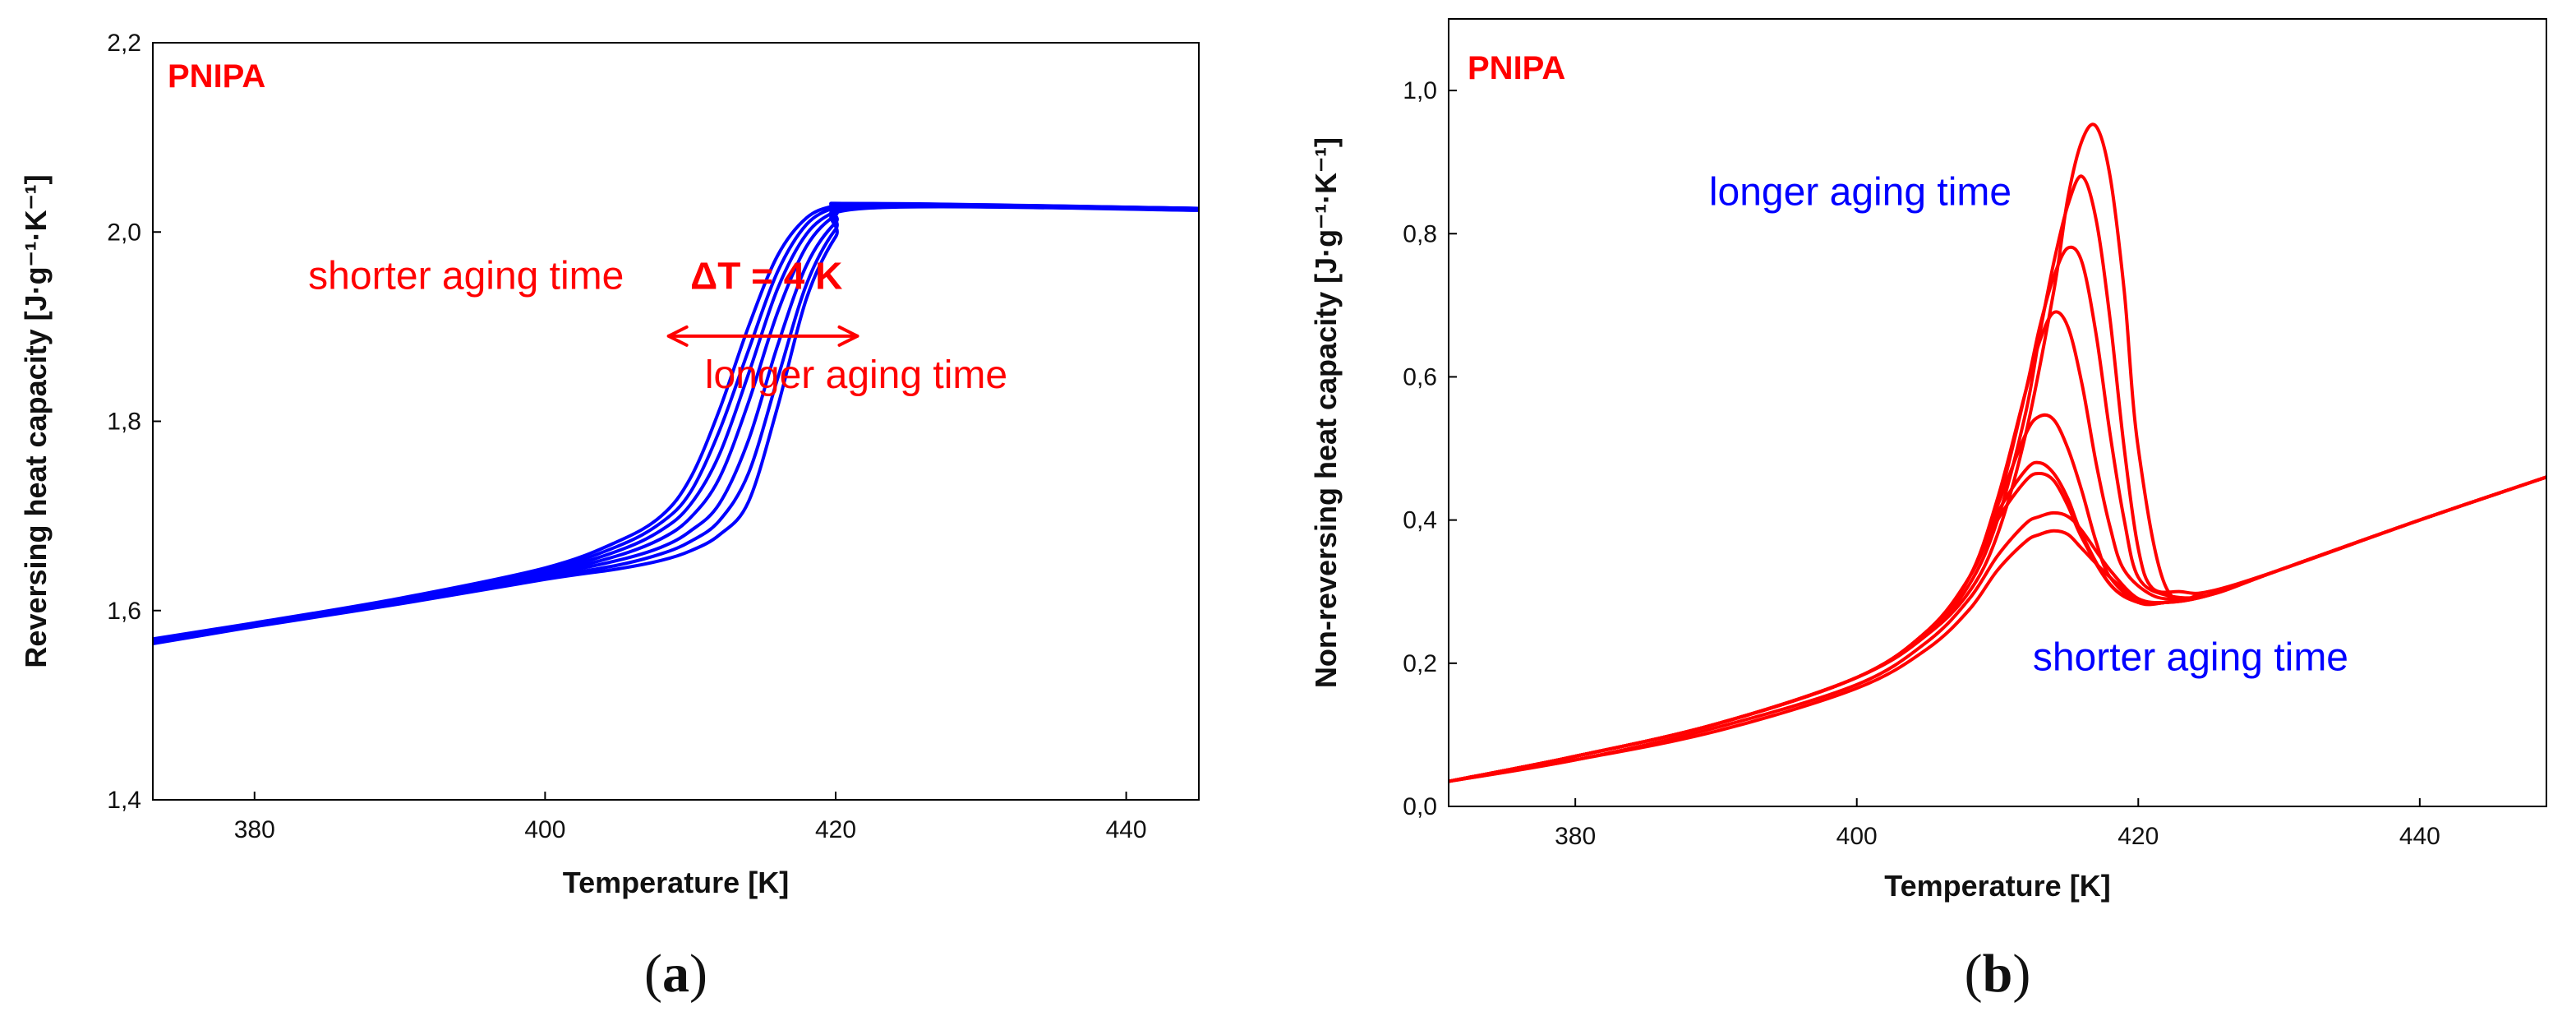 The height and width of the screenshot is (1030, 2576). What do you see at coordinates (36, 420) in the screenshot?
I see `y-axis-label: Reversing heat capacity [J·g⁻¹·K⁻¹]` at bounding box center [36, 420].